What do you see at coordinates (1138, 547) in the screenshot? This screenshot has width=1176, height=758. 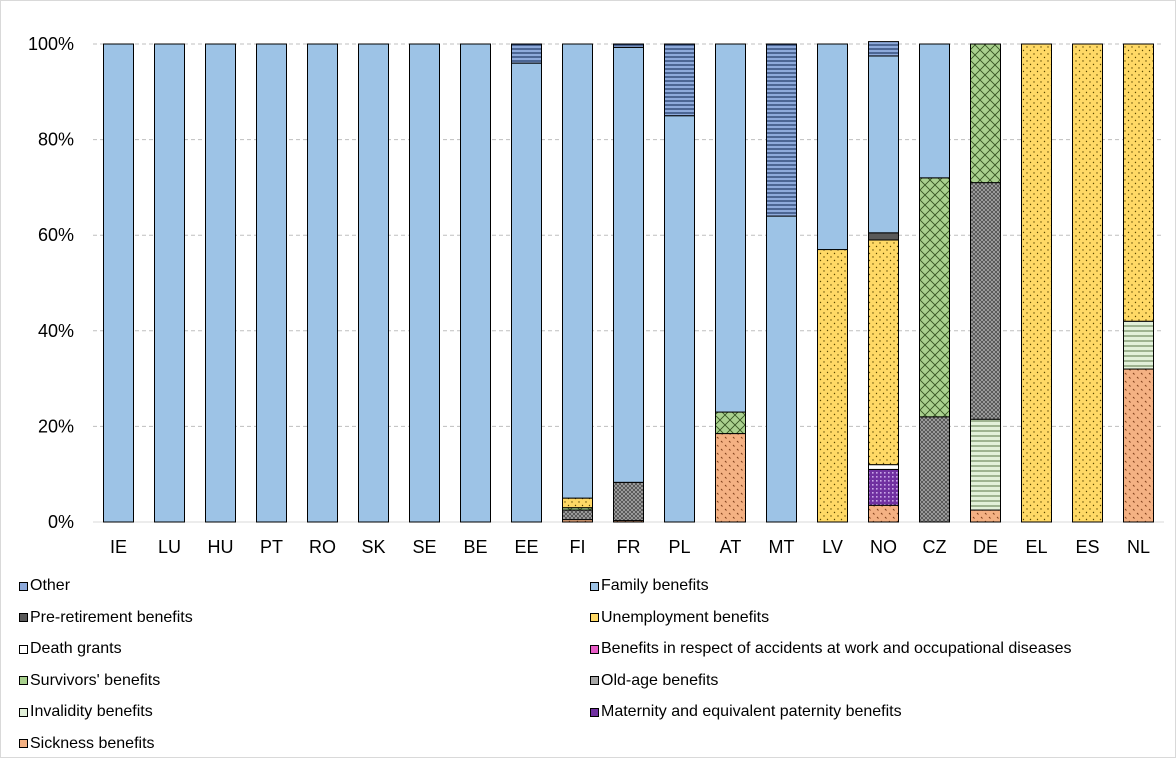 I see `x-tick-label: NL` at bounding box center [1138, 547].